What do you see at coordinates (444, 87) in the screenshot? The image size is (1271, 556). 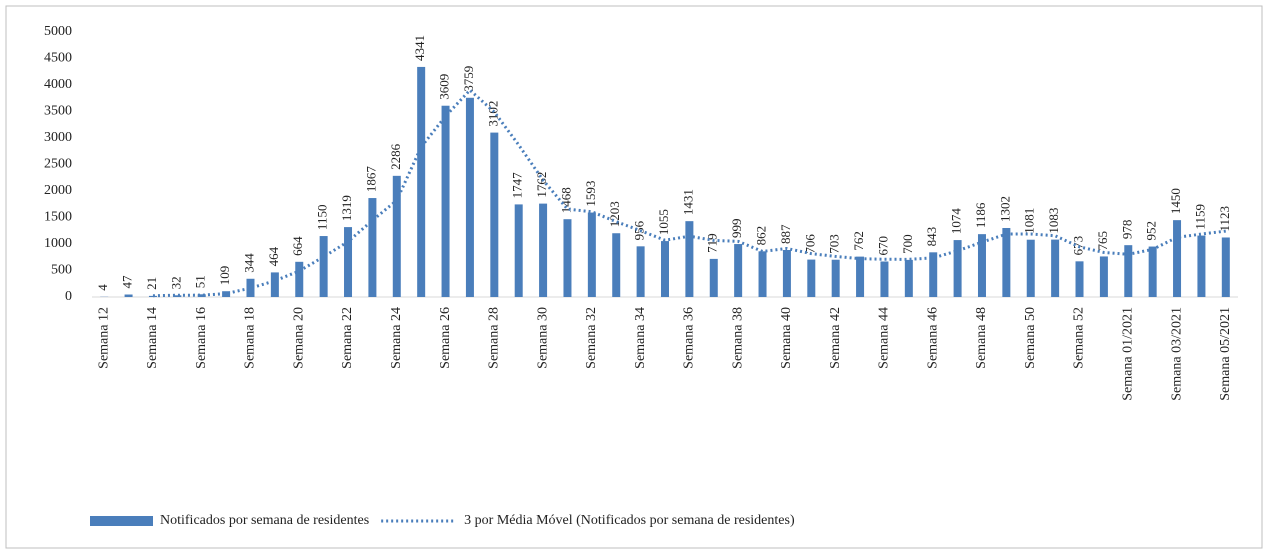 I see `data-label: 3609` at bounding box center [444, 87].